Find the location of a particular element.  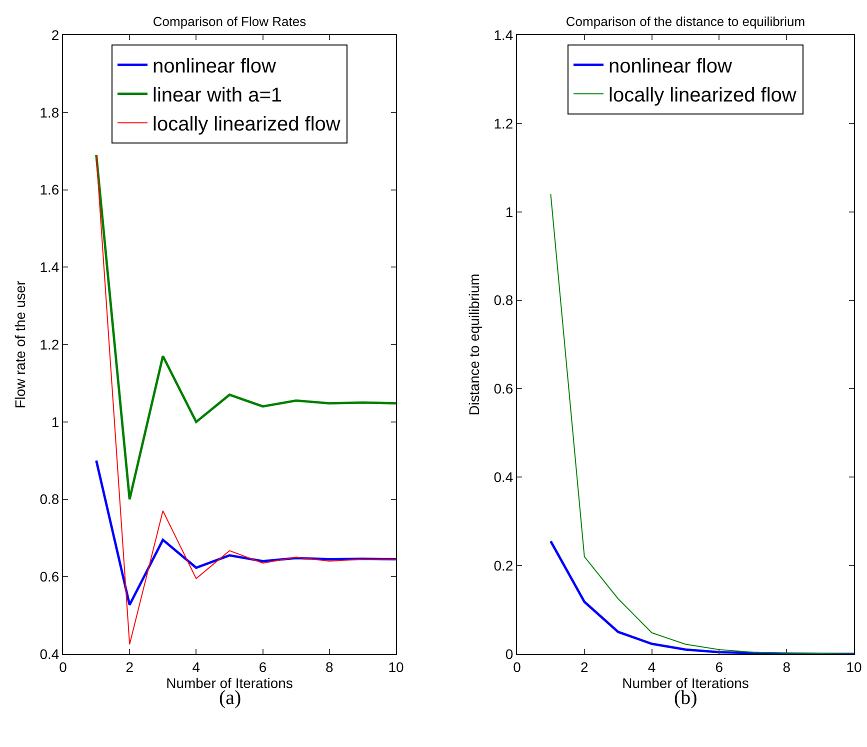

y-tick-label: 0 is located at coordinates (509, 654).